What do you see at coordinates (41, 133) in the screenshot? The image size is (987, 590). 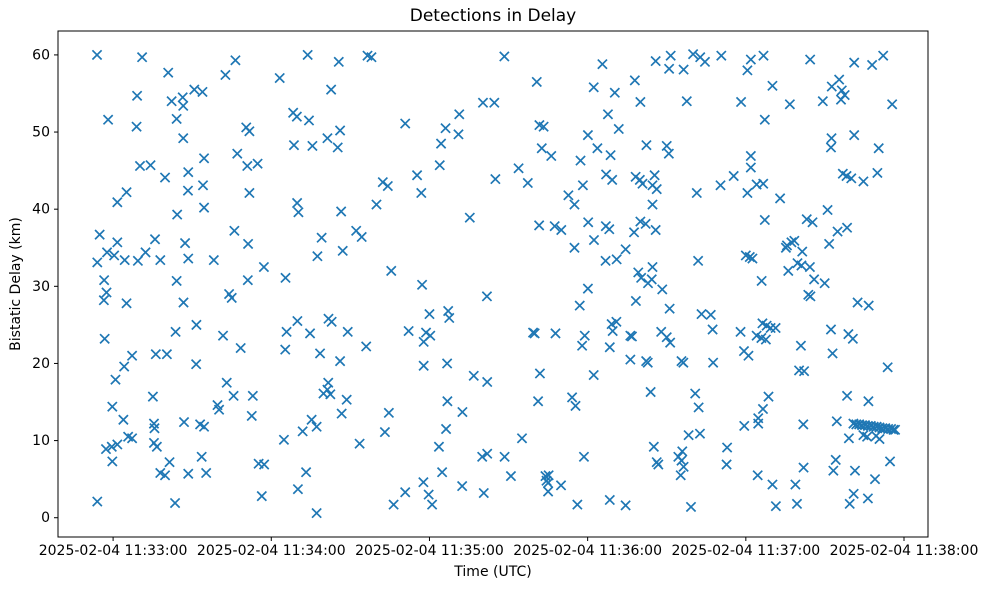 I see `y-tick-label: 50` at bounding box center [41, 133].